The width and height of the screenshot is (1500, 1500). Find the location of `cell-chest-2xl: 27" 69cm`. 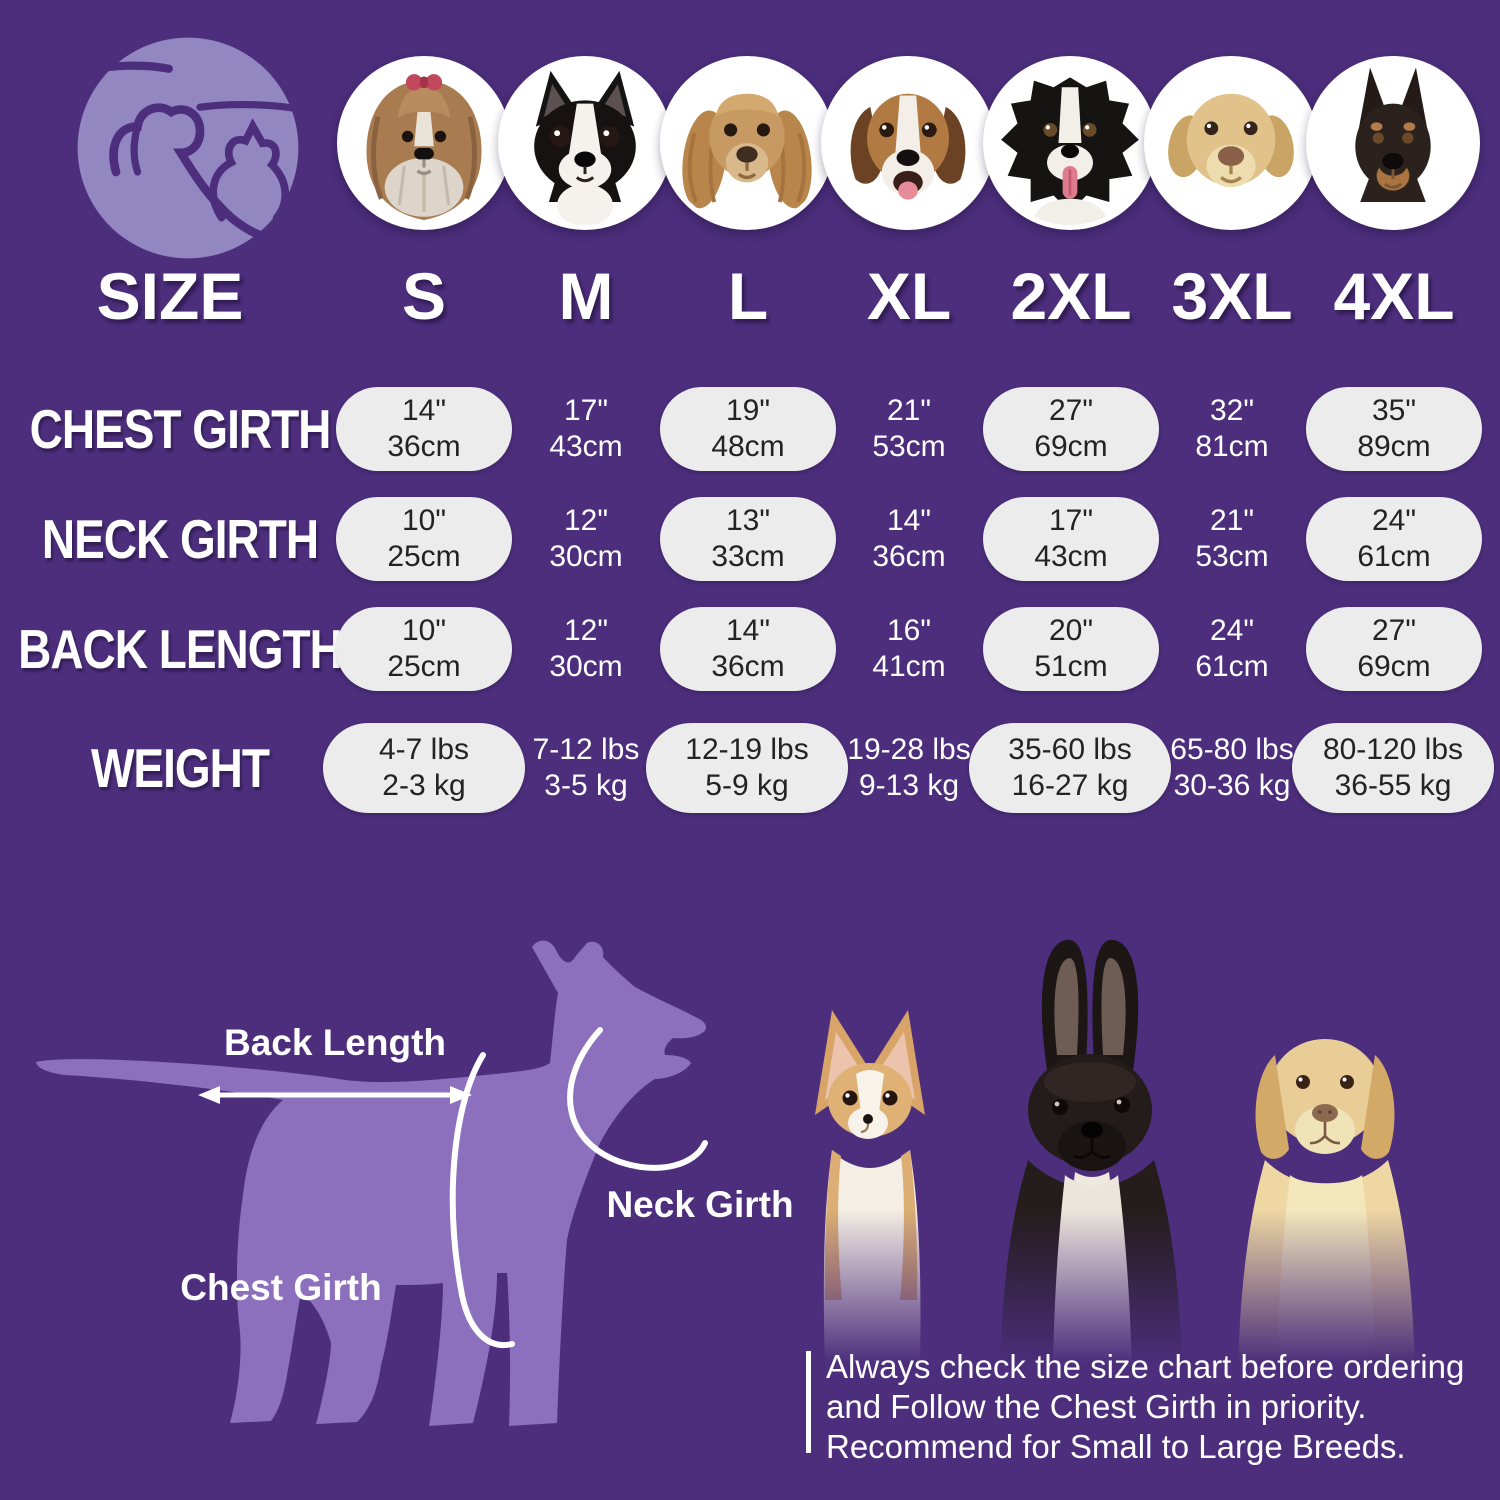

cell-chest-2xl: 27" 69cm is located at coordinates (1071, 429).